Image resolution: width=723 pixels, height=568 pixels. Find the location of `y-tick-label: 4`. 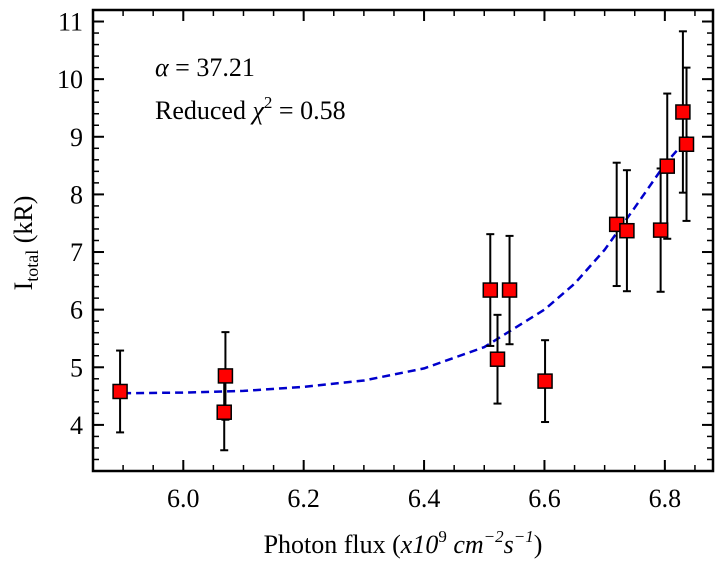

y-tick-label: 4 is located at coordinates (76, 425).